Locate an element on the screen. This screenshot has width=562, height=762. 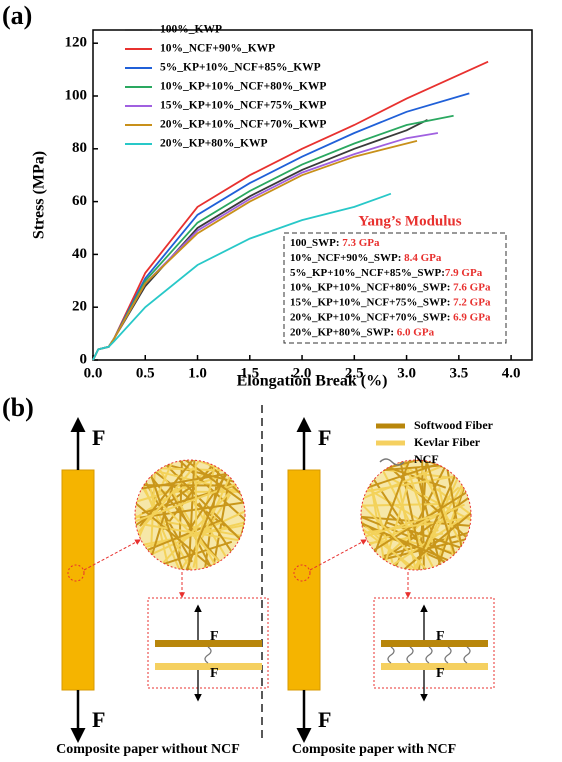
annotation-value: 6.0 GPa is located at coordinates (416, 332).